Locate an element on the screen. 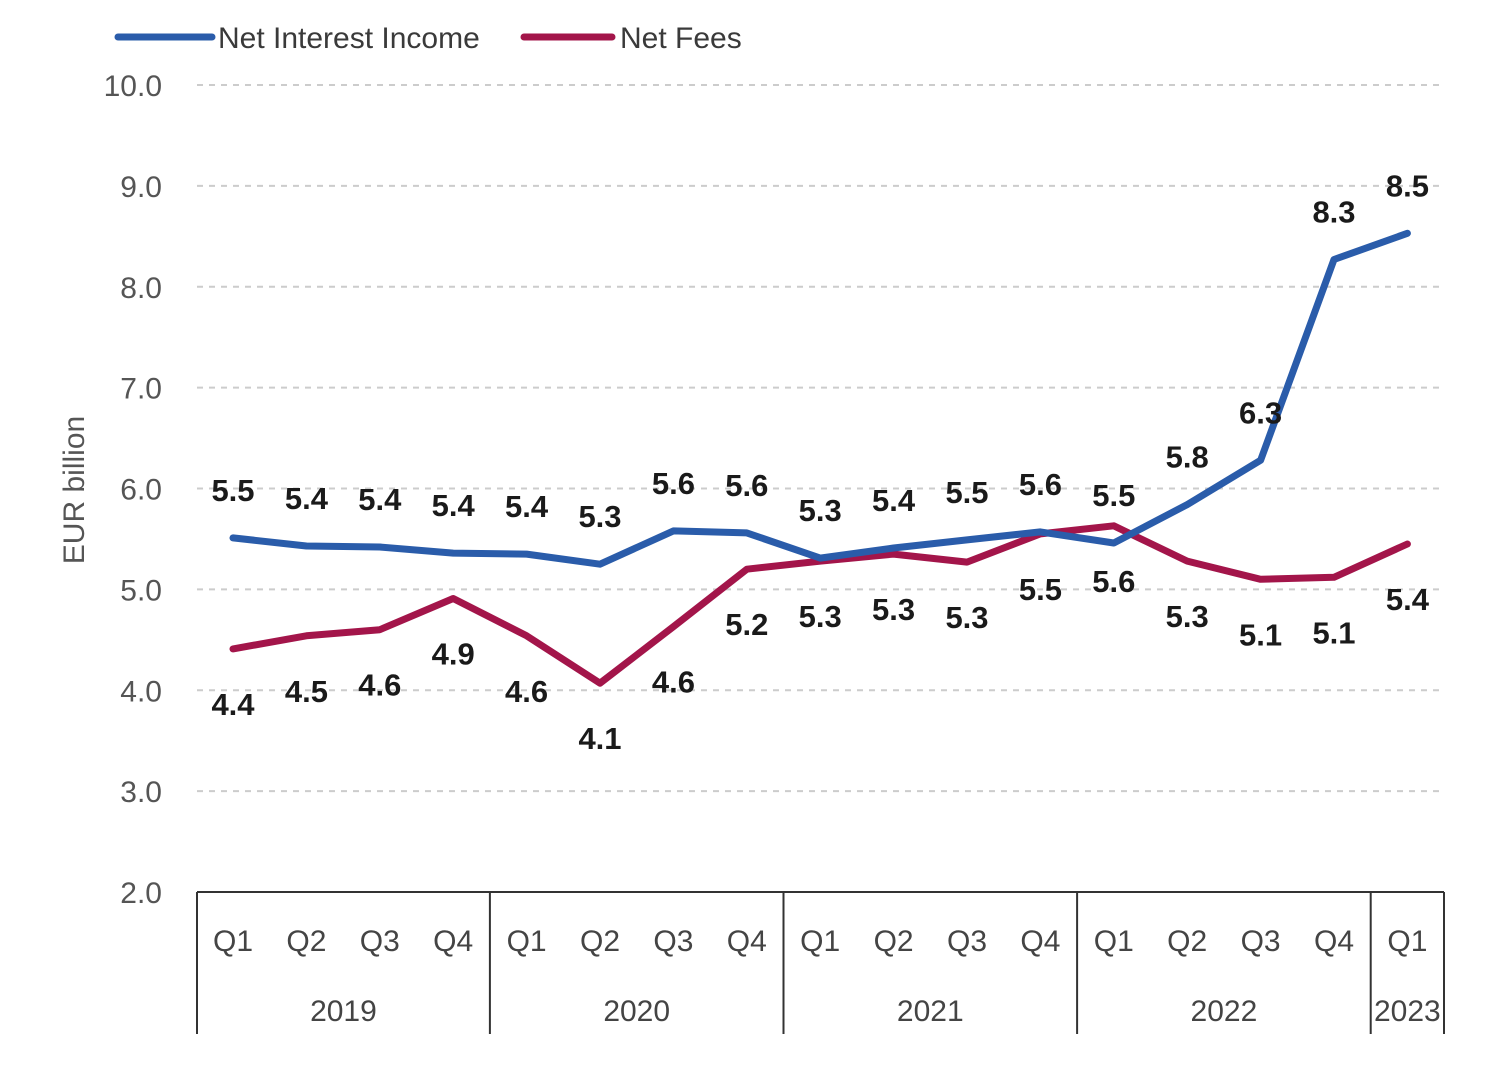  legend-label-net-fees: Net Fees is located at coordinates (681, 38).